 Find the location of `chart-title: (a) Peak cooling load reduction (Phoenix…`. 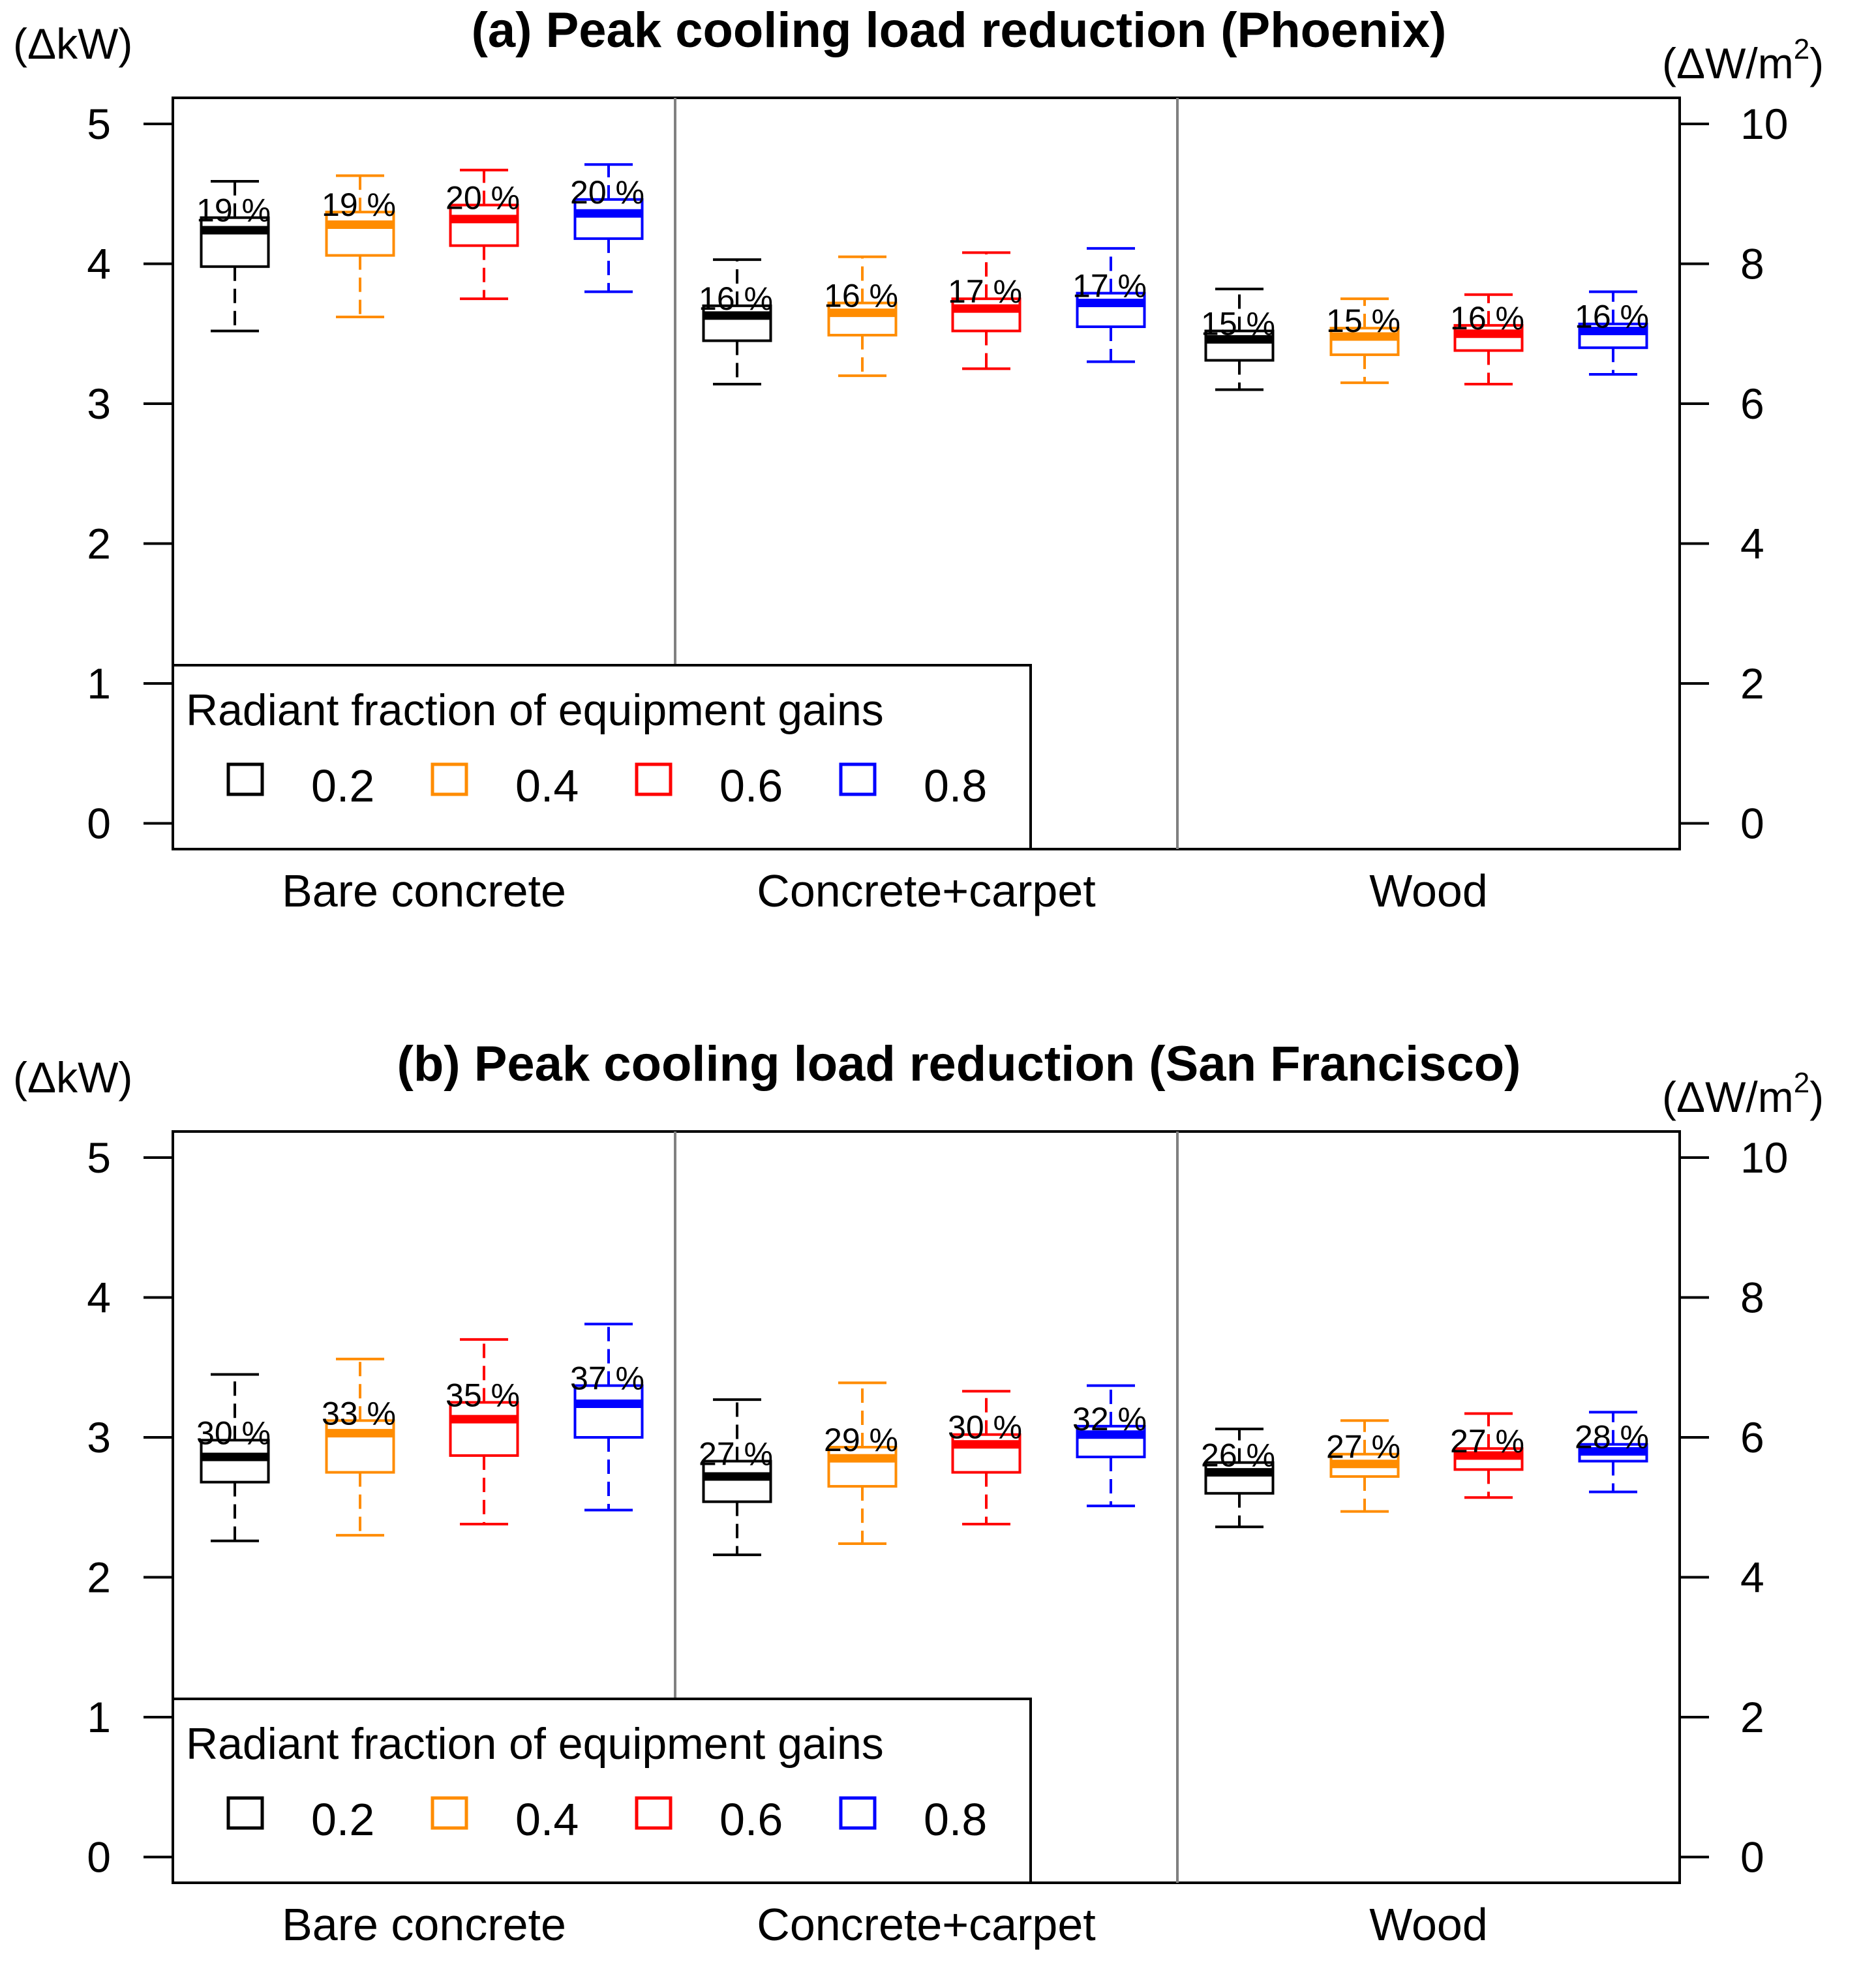

chart-title: (a) Peak cooling load reduction (Phoenix… is located at coordinates (959, 30).